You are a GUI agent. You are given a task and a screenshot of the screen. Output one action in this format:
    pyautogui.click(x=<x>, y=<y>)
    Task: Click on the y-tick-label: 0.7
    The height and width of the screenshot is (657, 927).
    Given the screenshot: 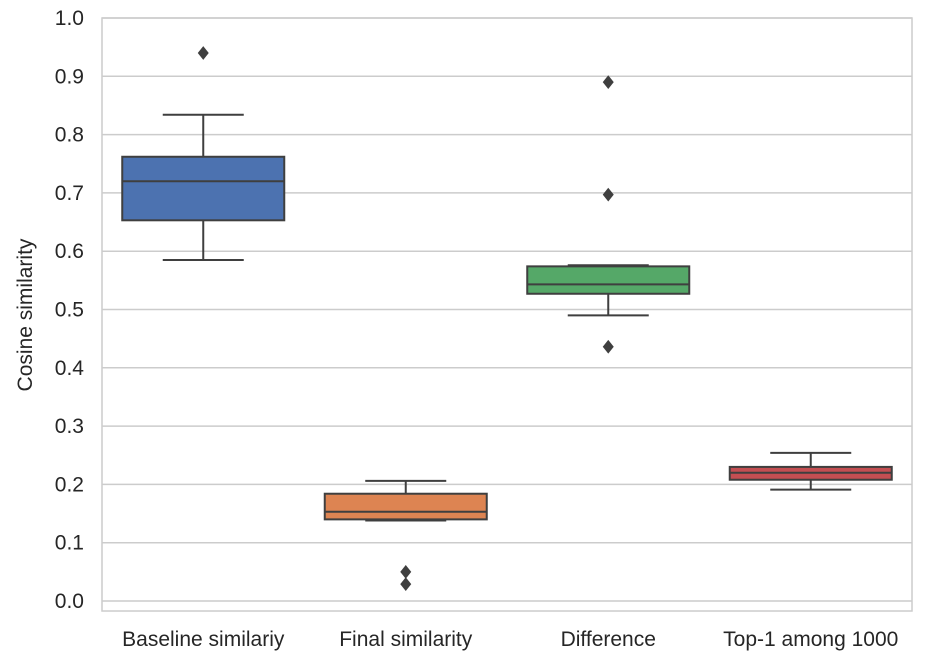 What is the action you would take?
    pyautogui.click(x=69, y=193)
    